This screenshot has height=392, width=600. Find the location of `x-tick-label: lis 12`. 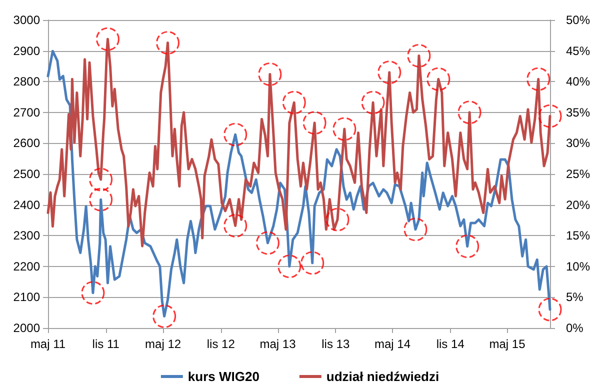

x-tick-label: lis 12 is located at coordinates (221, 344).